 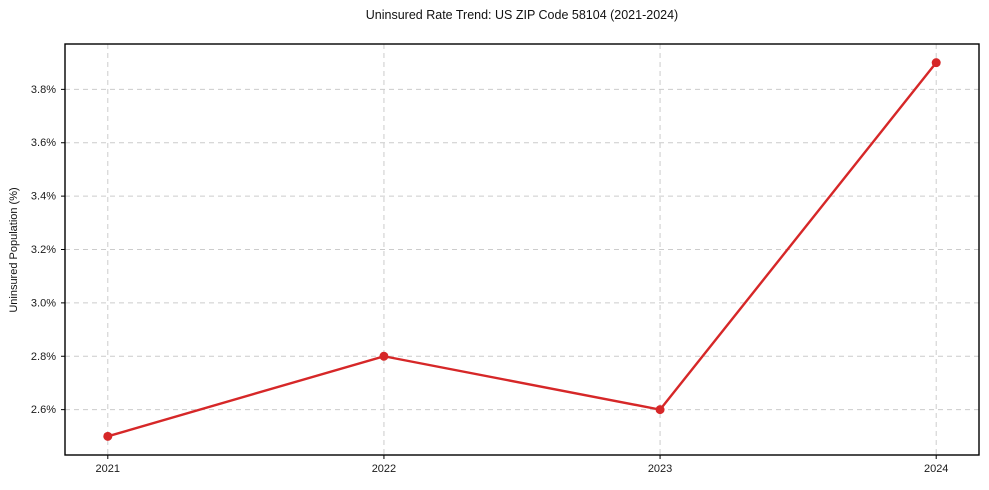 What do you see at coordinates (43, 410) in the screenshot?
I see `y-tick-label: 2.6%` at bounding box center [43, 410].